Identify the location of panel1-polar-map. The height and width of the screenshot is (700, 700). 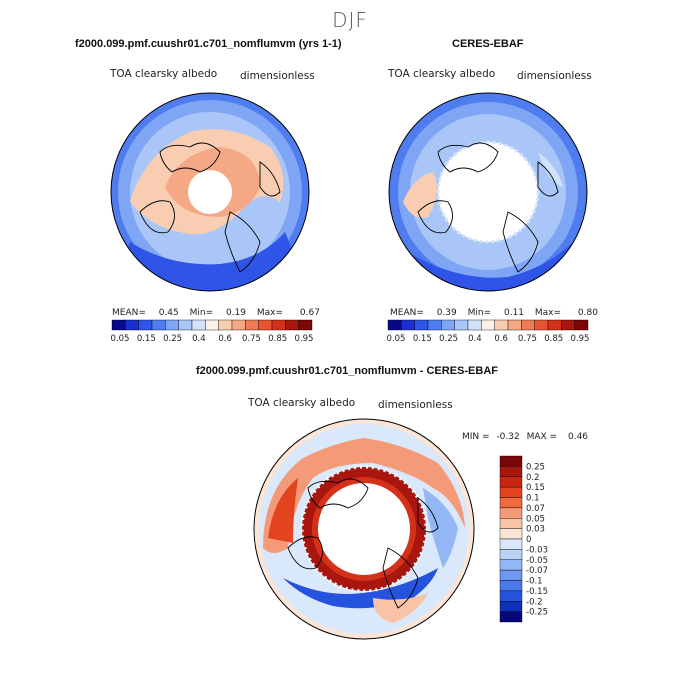
(210, 192).